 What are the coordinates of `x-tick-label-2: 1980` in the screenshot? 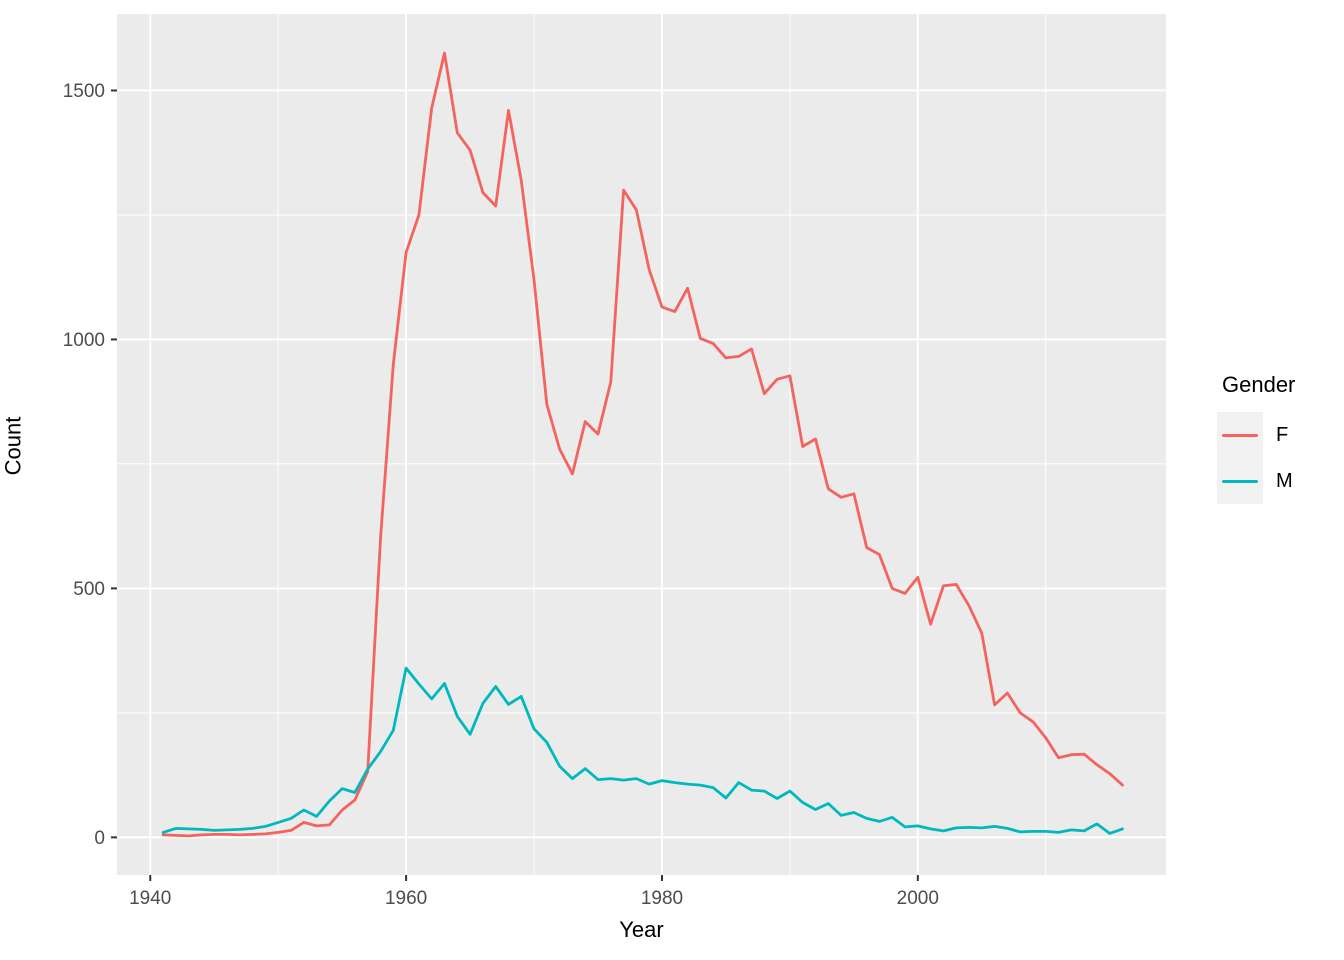 It's located at (662, 898).